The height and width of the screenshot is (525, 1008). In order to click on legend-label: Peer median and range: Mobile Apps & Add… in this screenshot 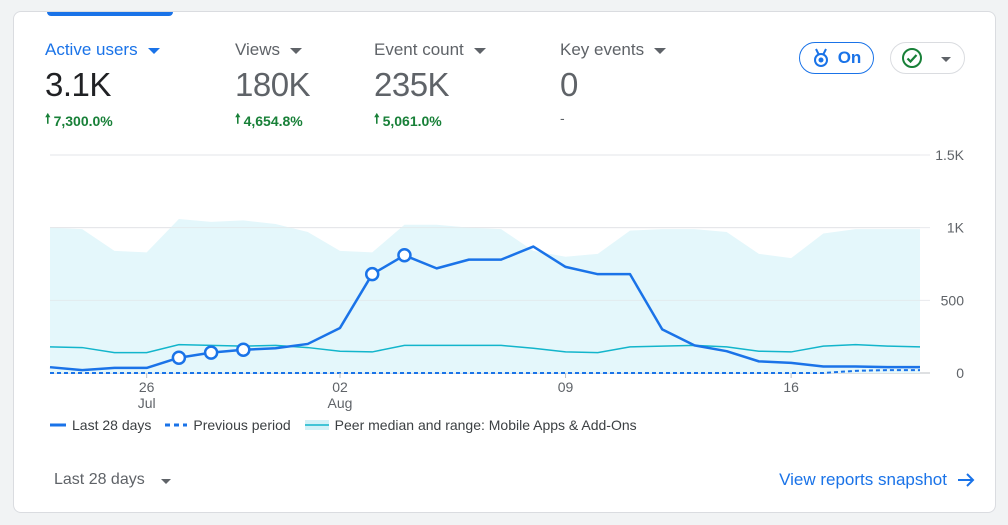, I will do `click(485, 425)`.